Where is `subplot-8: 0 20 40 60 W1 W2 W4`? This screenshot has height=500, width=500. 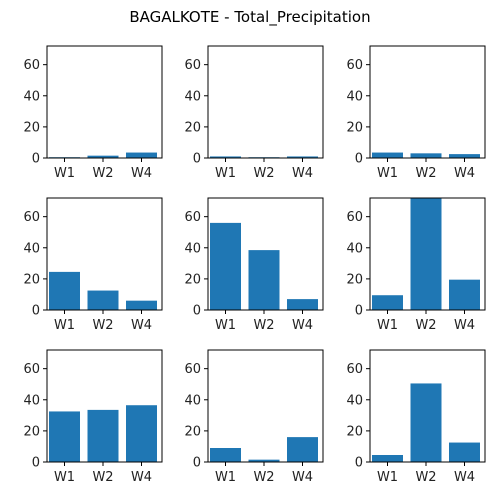 subplot-8: 0 20 40 60 W1 W2 W4 is located at coordinates (254, 417).